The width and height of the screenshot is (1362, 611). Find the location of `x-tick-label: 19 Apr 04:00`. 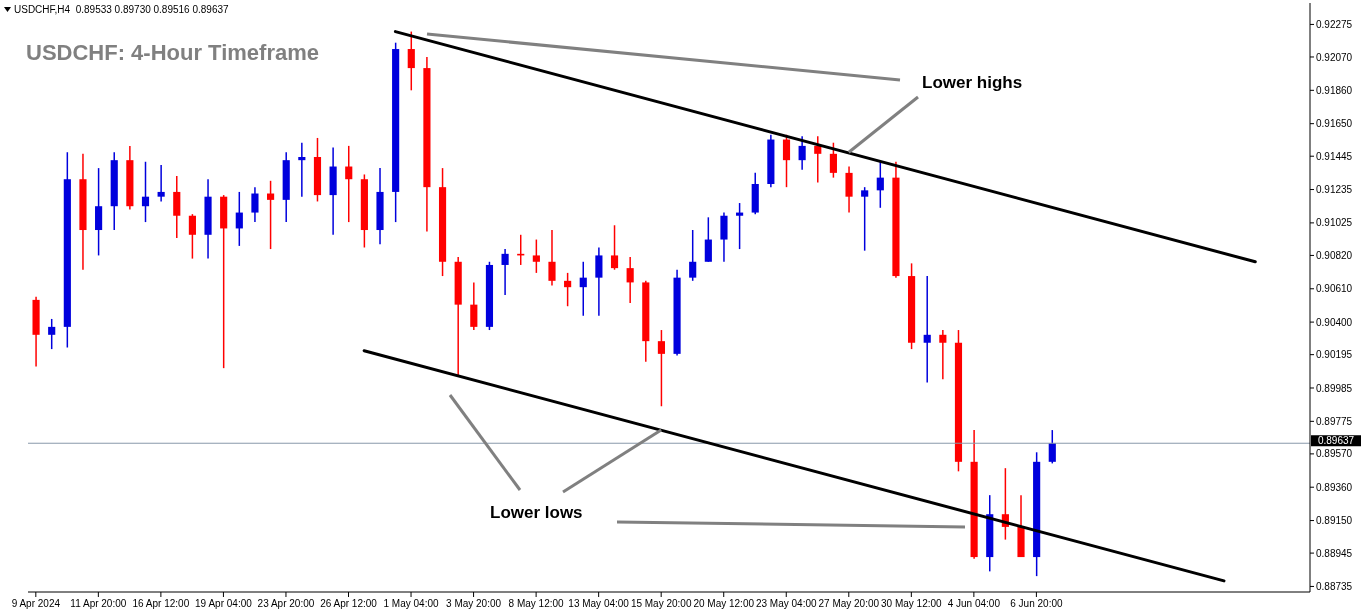

x-tick-label: 19 Apr 04:00 is located at coordinates (224, 603).